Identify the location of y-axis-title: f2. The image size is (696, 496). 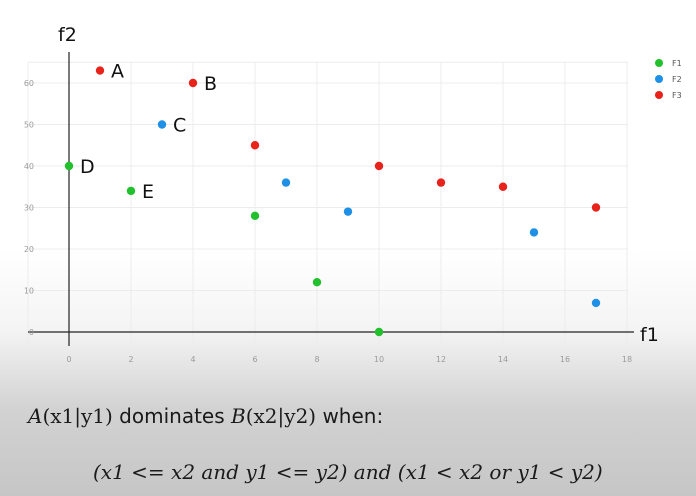
(67, 35).